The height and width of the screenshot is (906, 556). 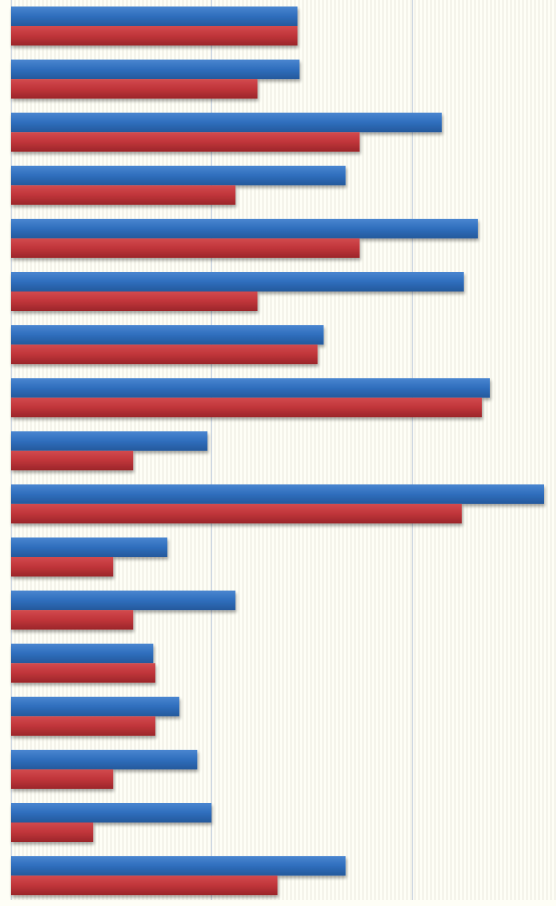 What do you see at coordinates (154, 16) in the screenshot?
I see `bar-series1-row1` at bounding box center [154, 16].